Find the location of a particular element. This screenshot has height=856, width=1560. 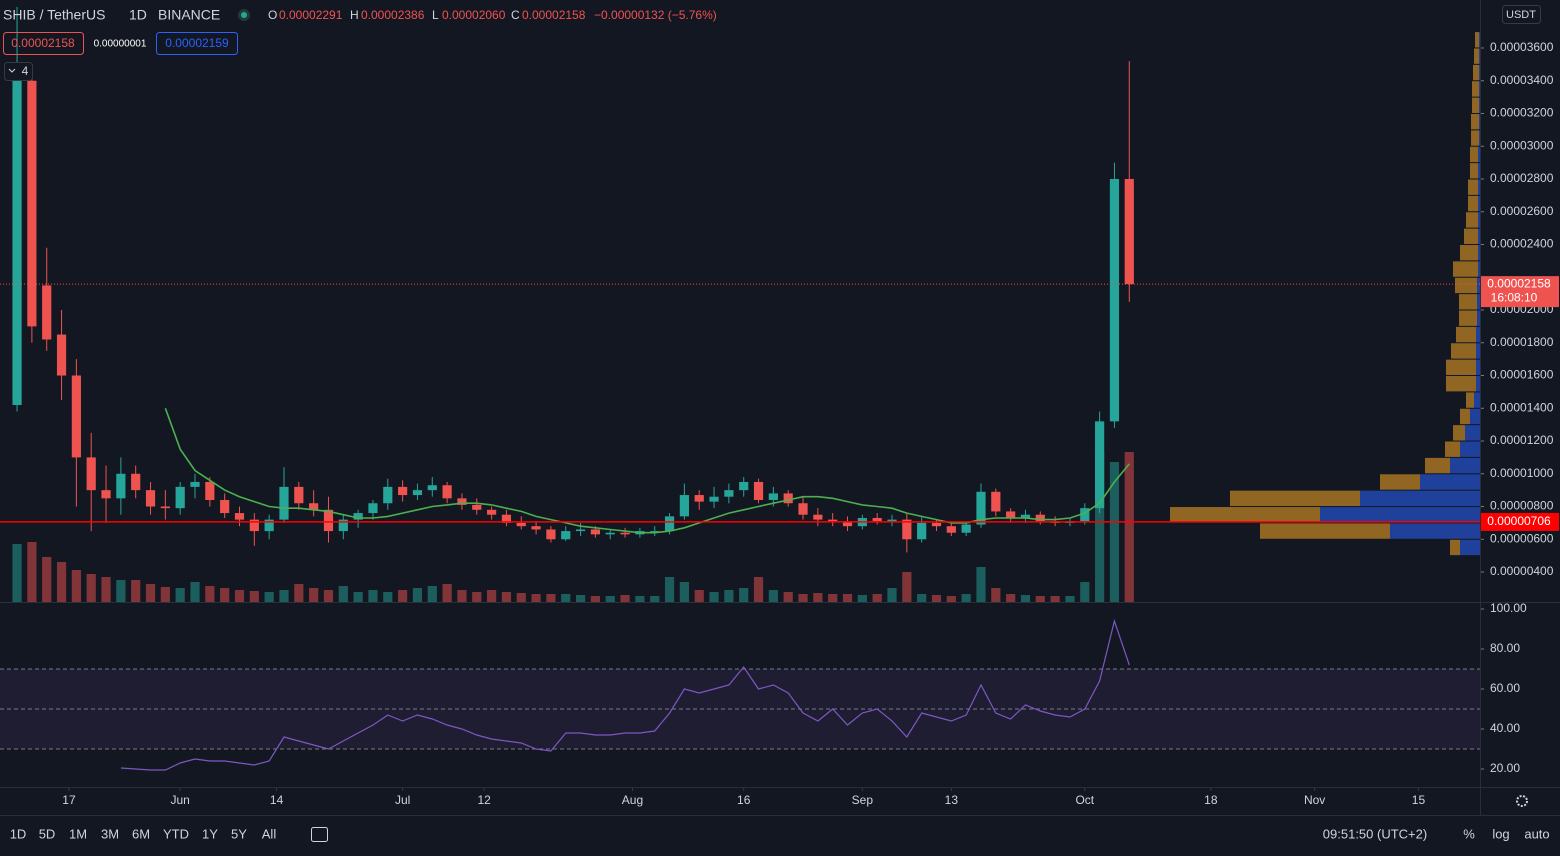

buy-price: 0.00002159 is located at coordinates (197, 43).